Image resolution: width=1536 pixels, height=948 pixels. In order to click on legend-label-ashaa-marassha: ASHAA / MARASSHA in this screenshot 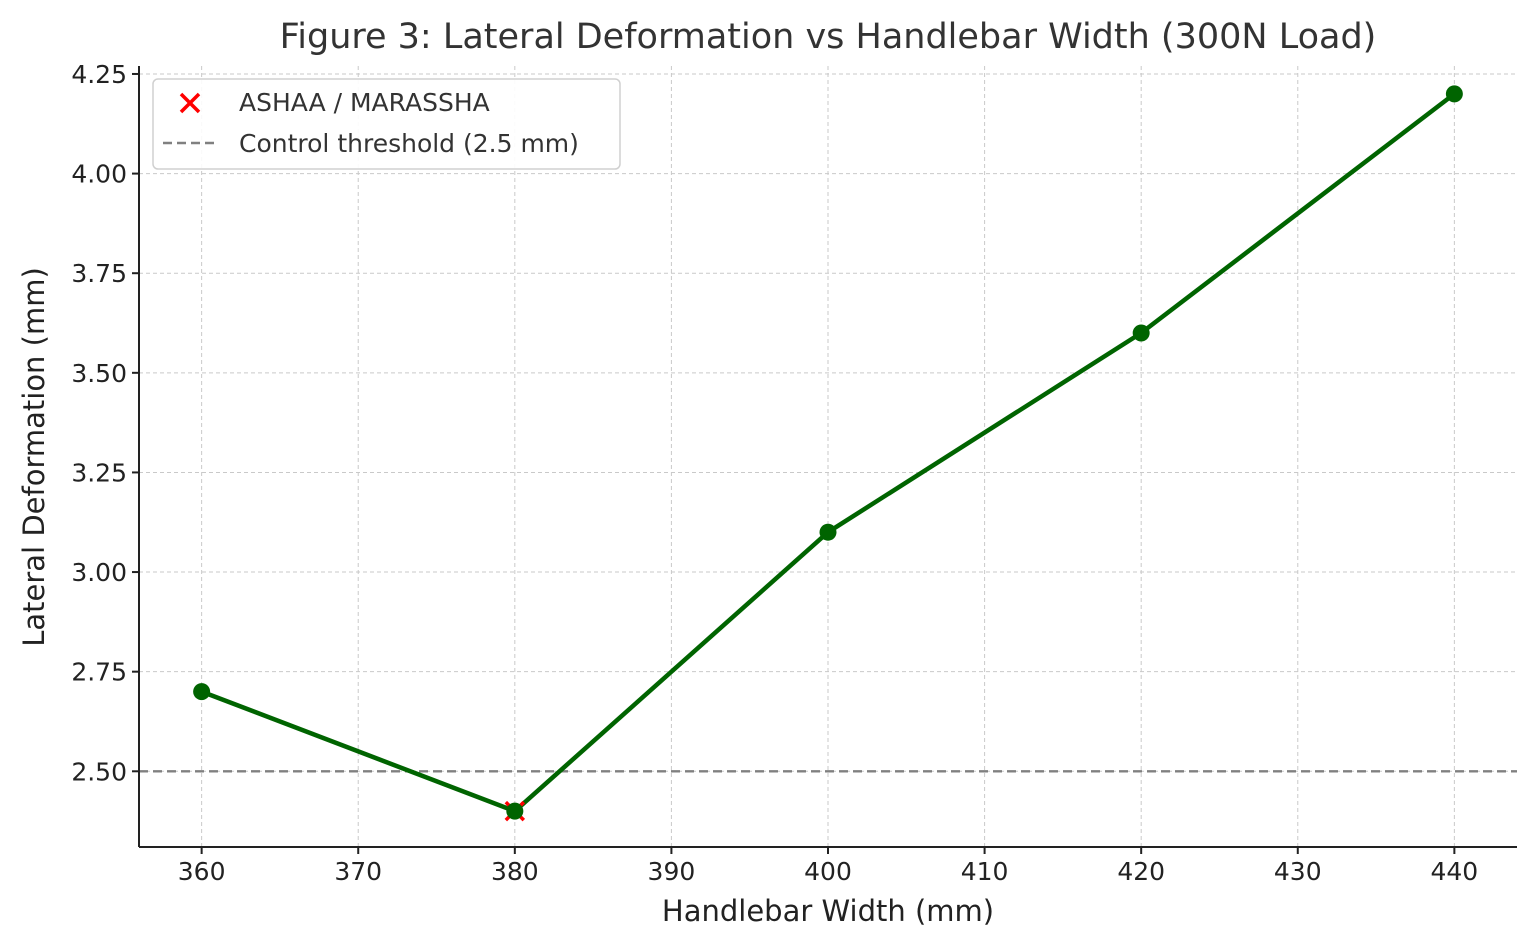, I will do `click(364, 102)`.